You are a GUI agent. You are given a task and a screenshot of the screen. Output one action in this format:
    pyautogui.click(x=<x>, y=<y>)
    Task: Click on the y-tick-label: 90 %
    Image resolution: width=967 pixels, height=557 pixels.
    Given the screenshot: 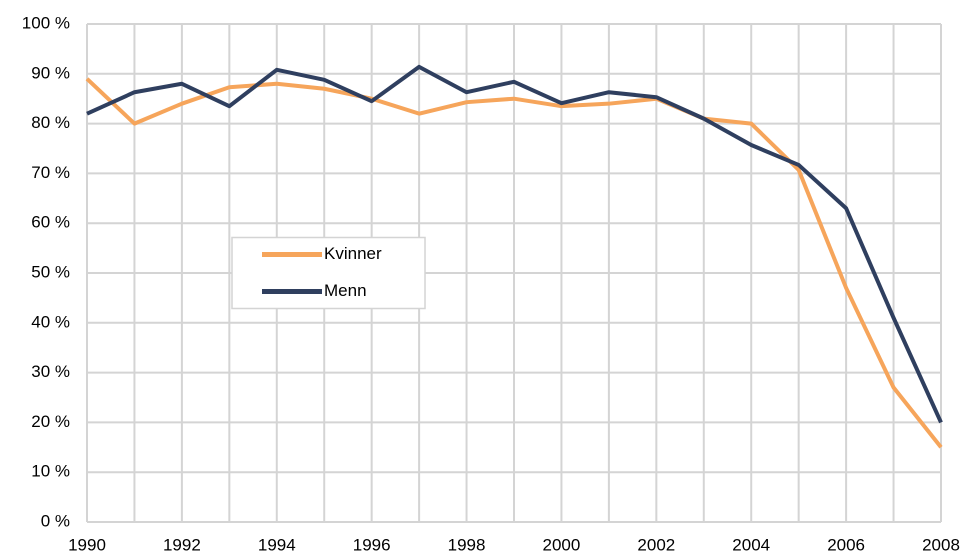 What is the action you would take?
    pyautogui.click(x=50, y=72)
    